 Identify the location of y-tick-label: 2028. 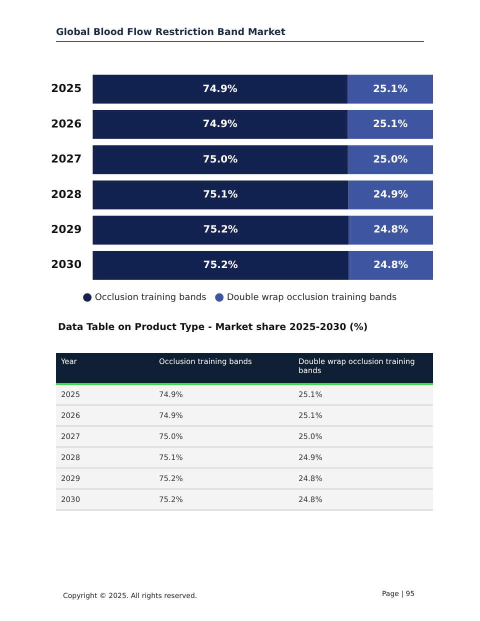
(66, 194).